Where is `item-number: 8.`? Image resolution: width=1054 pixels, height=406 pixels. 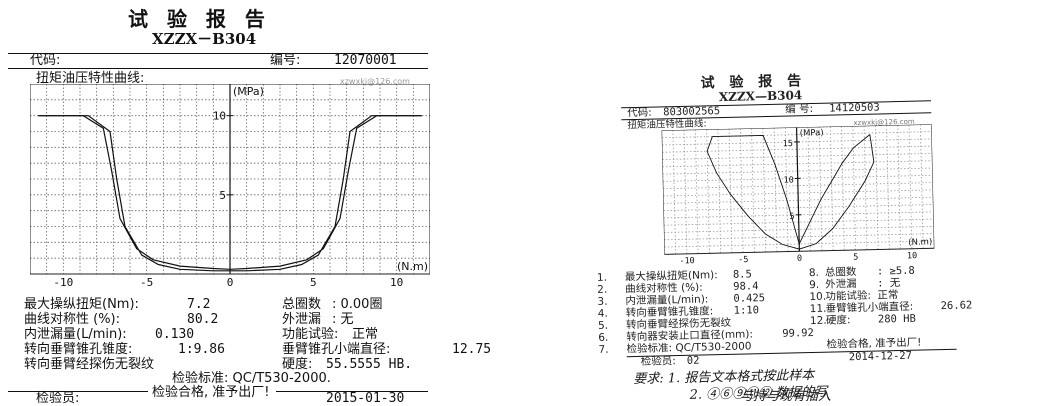
item-number: 8. is located at coordinates (814, 273).